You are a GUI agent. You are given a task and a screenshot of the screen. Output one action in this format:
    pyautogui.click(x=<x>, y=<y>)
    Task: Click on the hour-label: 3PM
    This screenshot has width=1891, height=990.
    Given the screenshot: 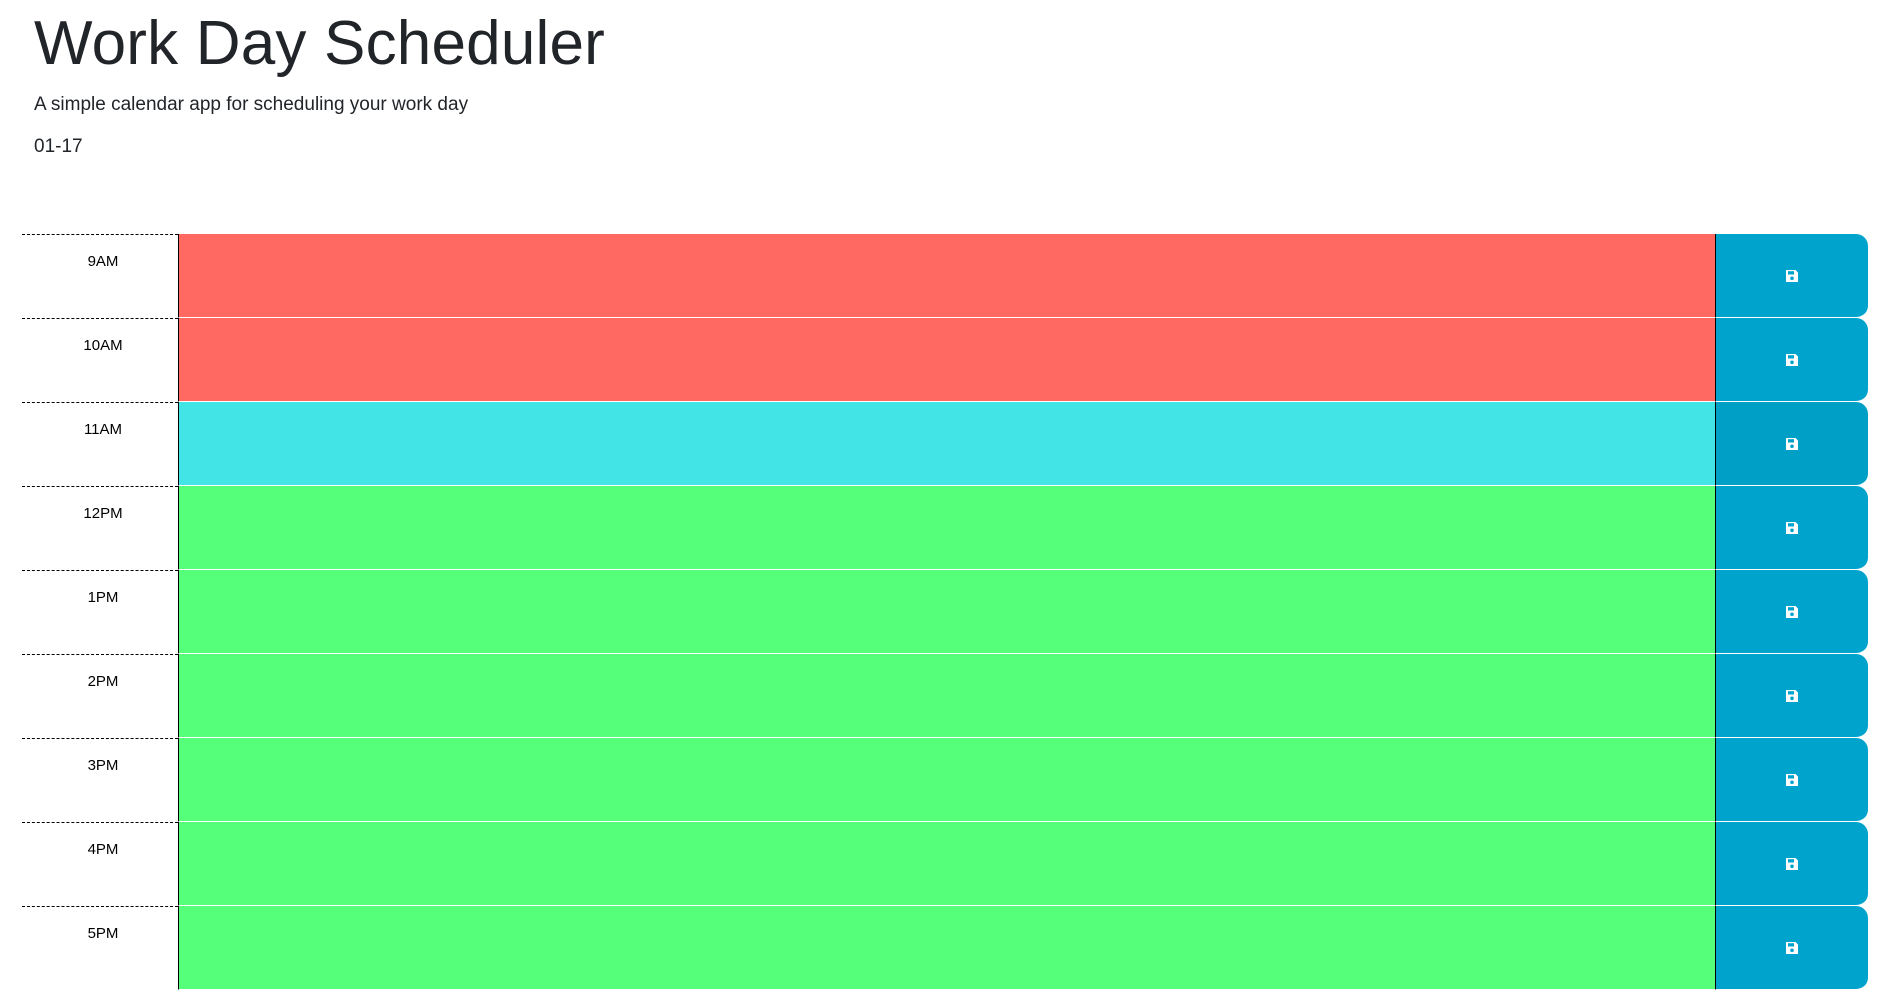 What is the action you would take?
    pyautogui.click(x=100, y=780)
    